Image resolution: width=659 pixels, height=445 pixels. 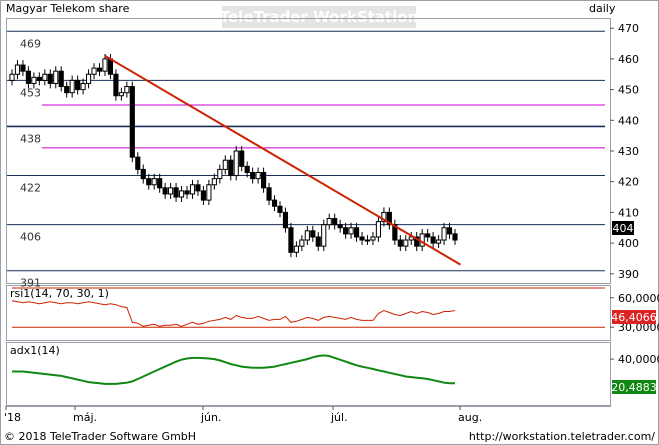 I want to click on rsi-value-badge-box, so click(x=634, y=317).